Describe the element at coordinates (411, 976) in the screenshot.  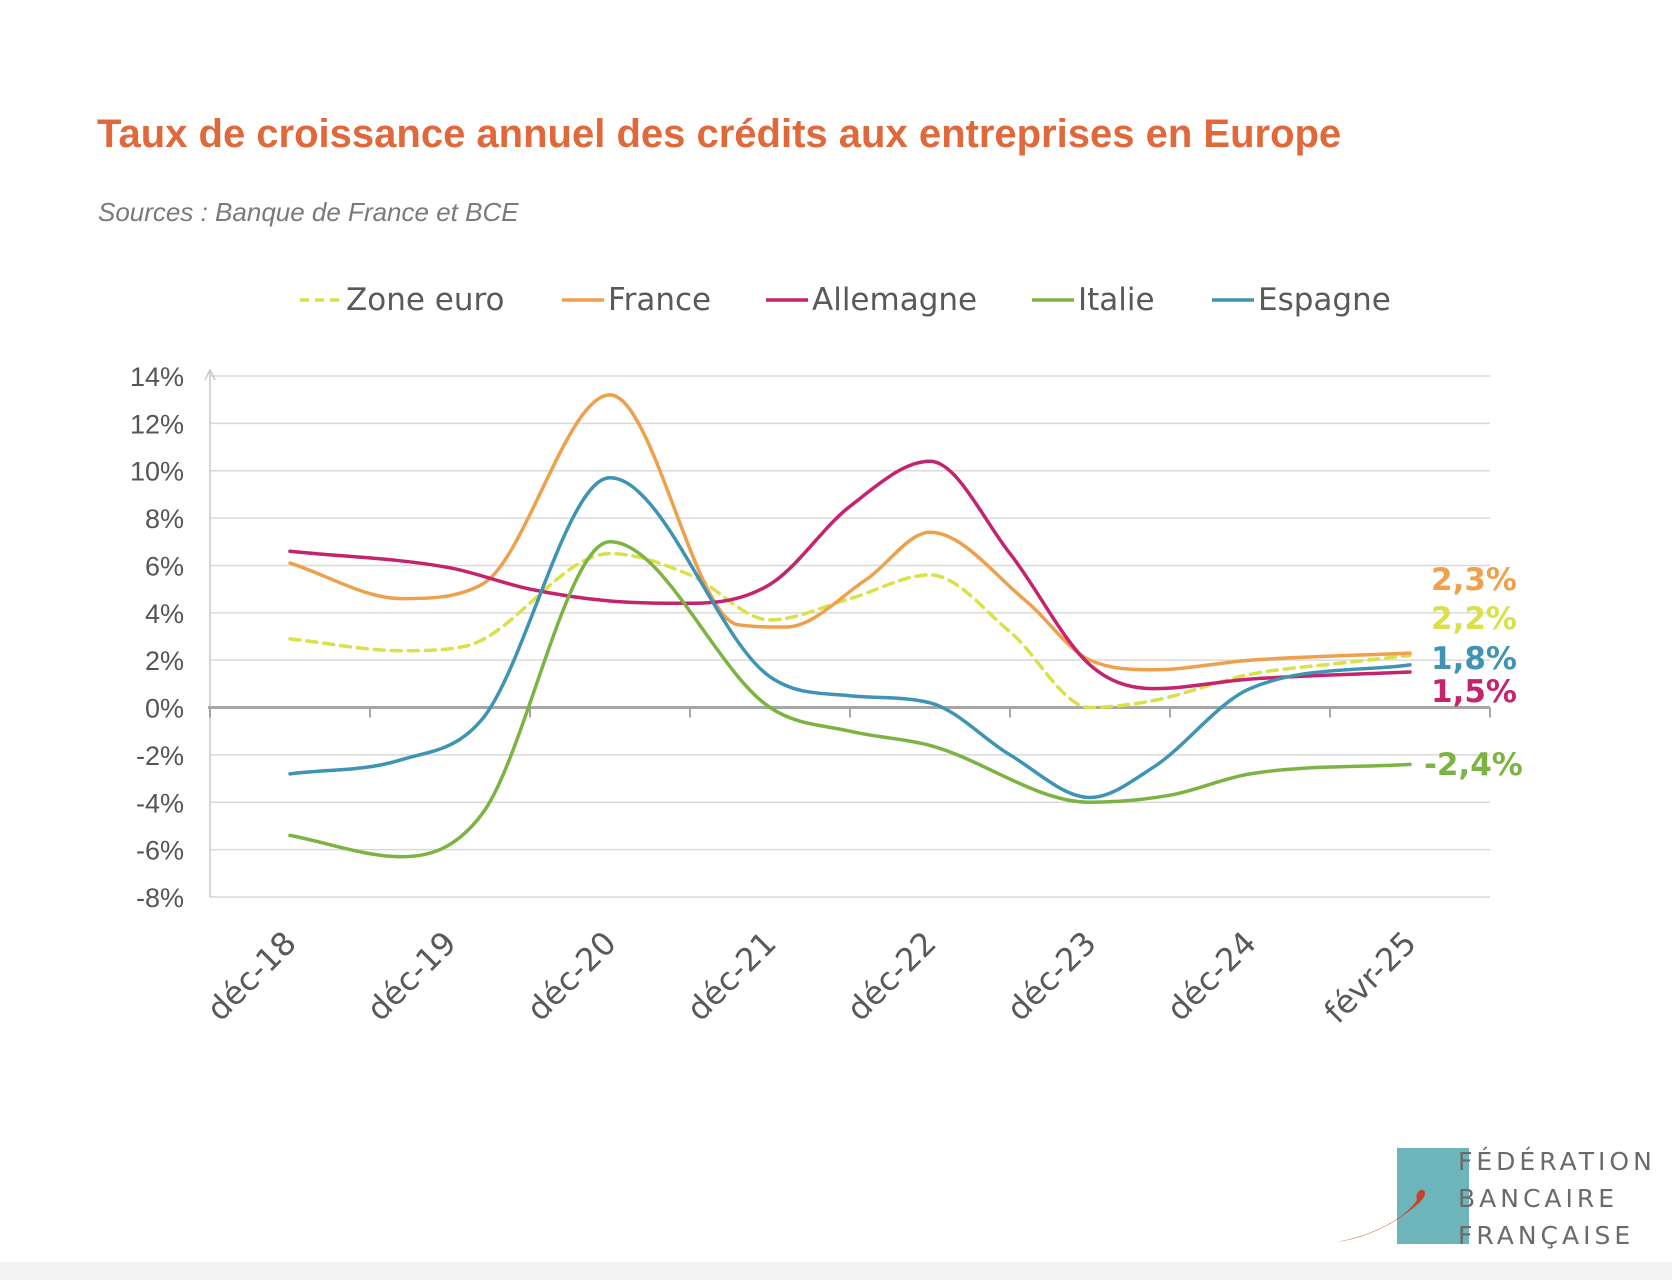
I see `x-tick-label: déc-19` at that location.